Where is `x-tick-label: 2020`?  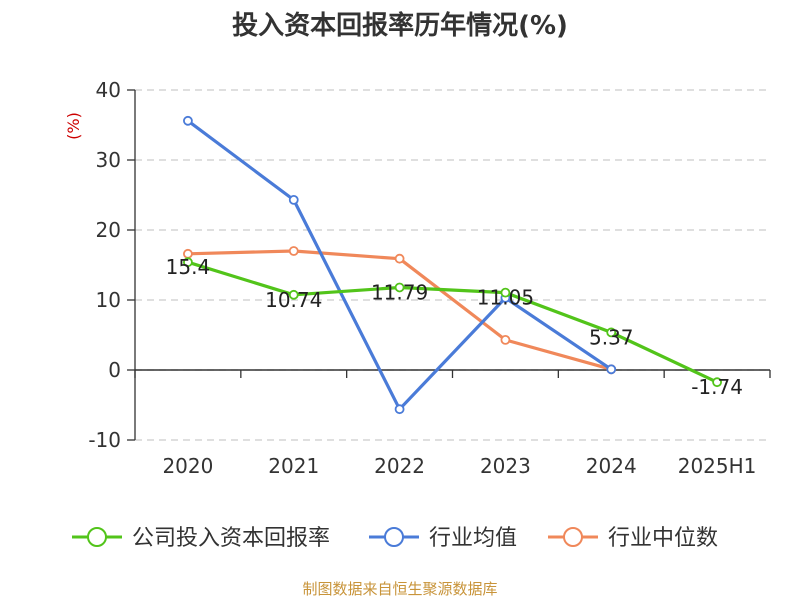
x-tick-label: 2020 is located at coordinates (187, 466).